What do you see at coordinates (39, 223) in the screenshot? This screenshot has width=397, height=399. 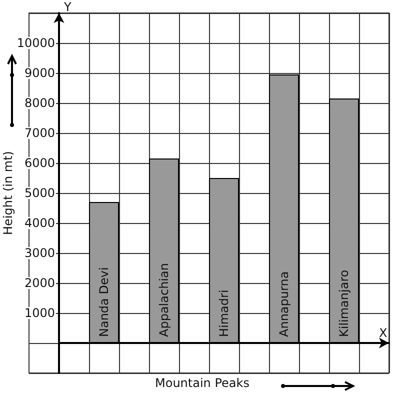 I see `y-tick-label: 4000` at bounding box center [39, 223].